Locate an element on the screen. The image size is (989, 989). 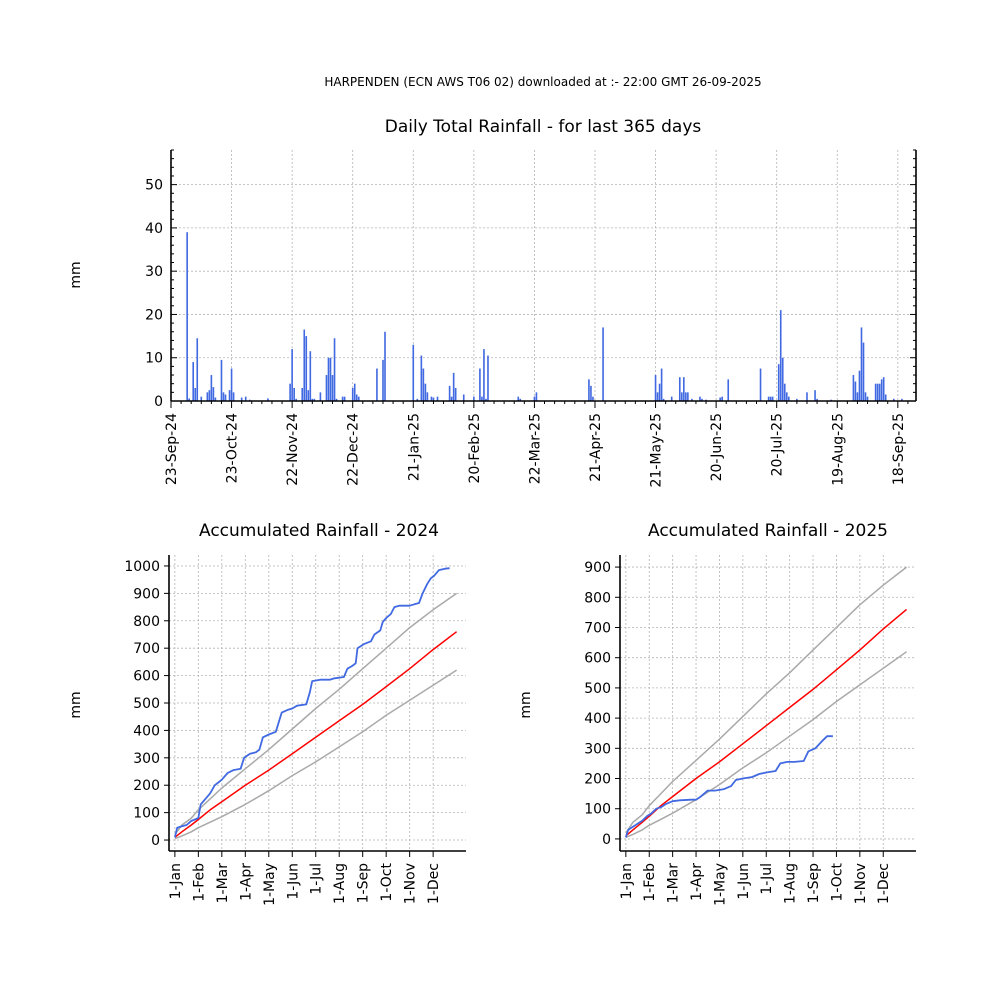
acc-2025-x-tick-label: 1-Oct is located at coordinates (837, 881).